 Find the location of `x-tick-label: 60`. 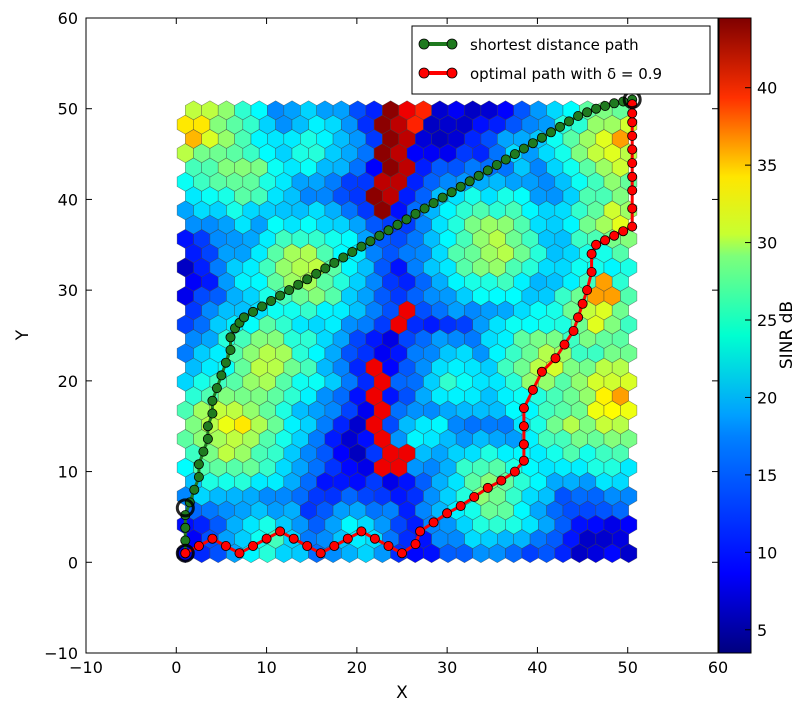

x-tick-label: 60 is located at coordinates (718, 667).